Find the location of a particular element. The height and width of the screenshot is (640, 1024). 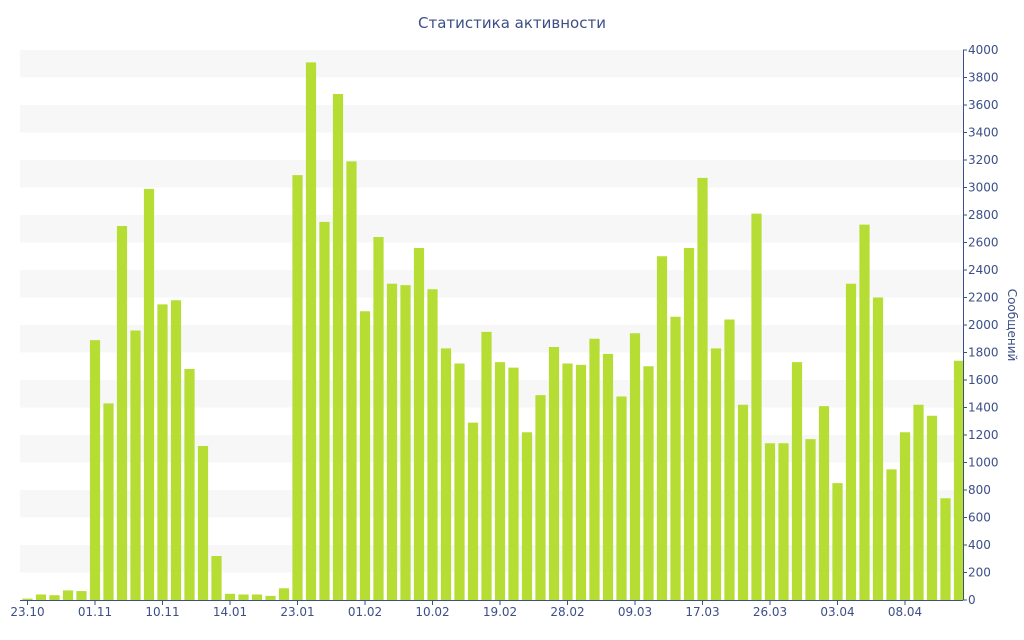

y-tick-label: 1200 is located at coordinates (983, 435).